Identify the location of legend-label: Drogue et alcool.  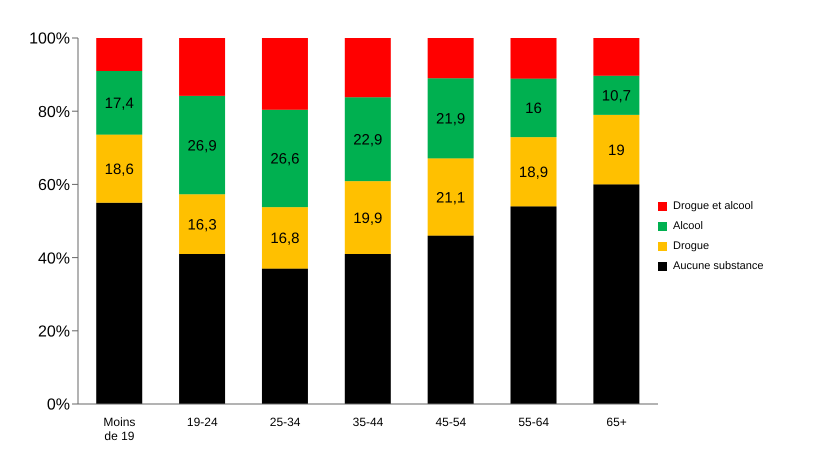
(713, 206).